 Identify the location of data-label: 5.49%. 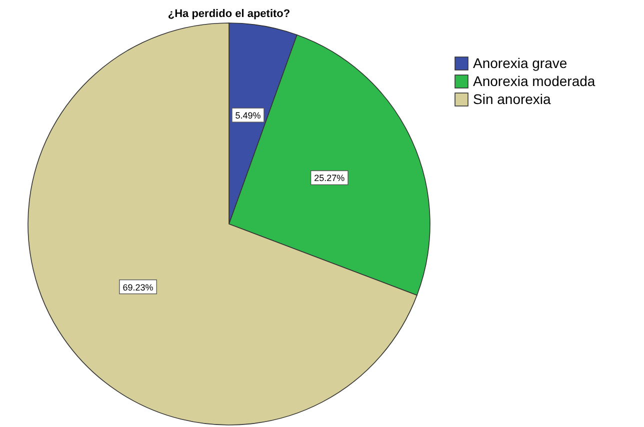
(248, 115).